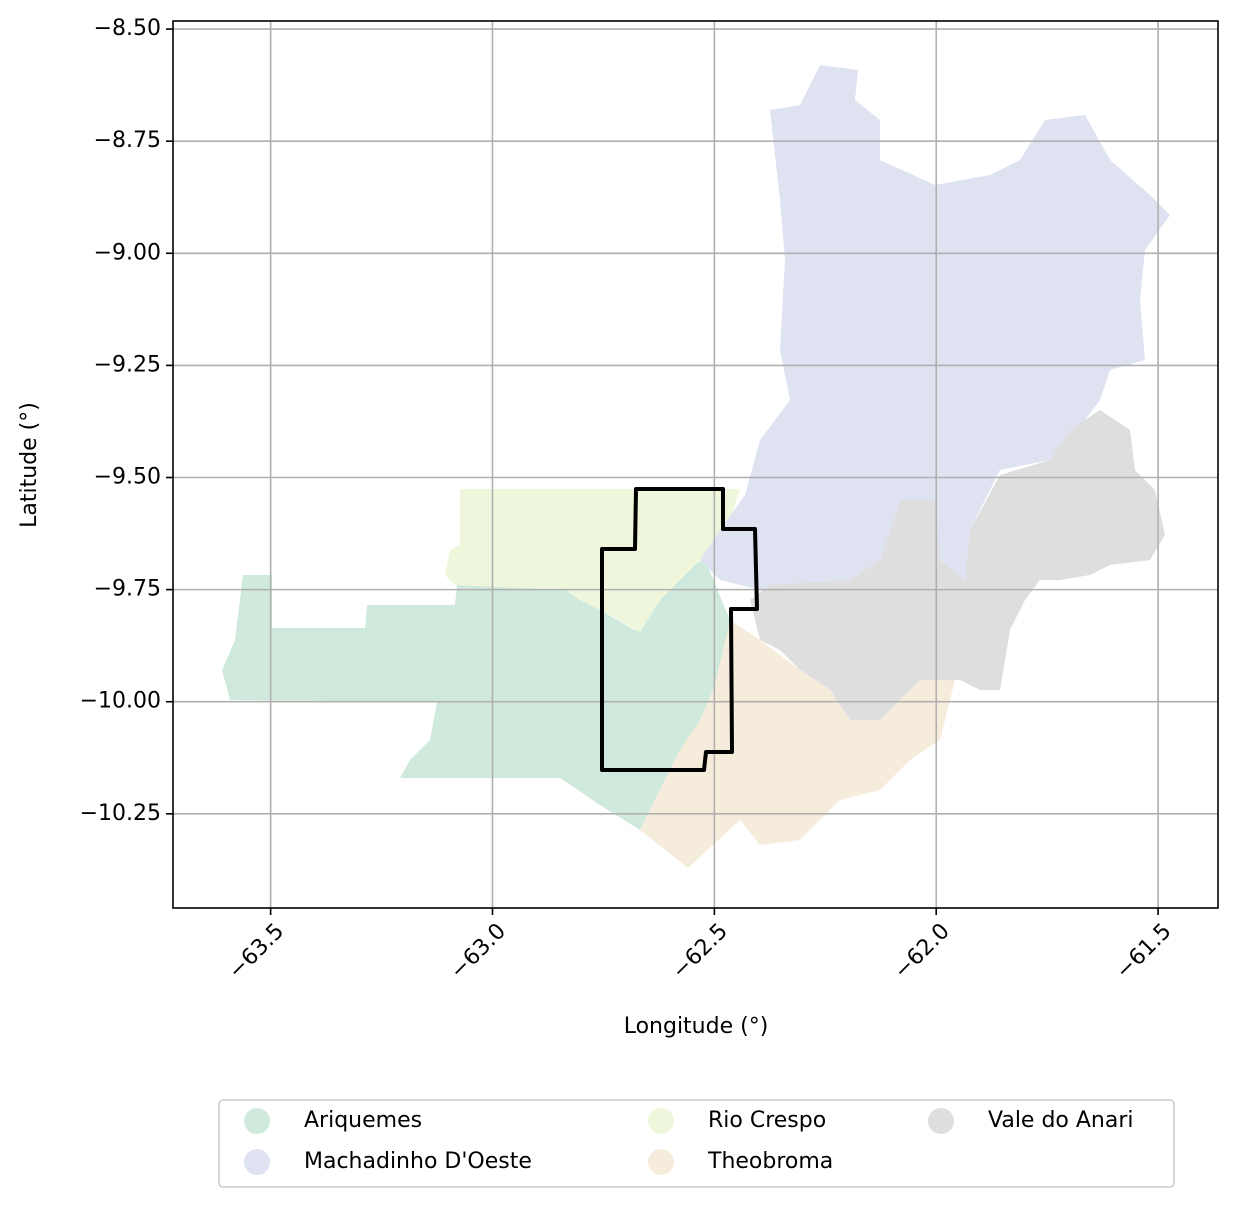 The image size is (1238, 1206). What do you see at coordinates (127, 477) in the screenshot?
I see `y-tick-label: −9.50` at bounding box center [127, 477].